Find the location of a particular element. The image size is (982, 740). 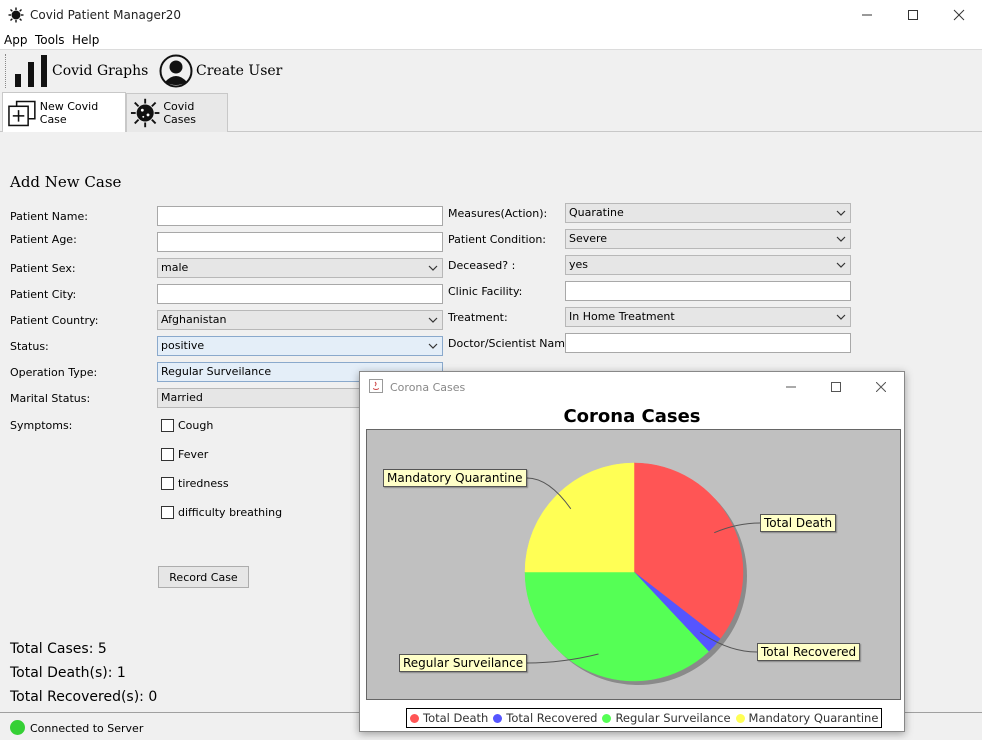

legend-label: Regular Surveilance is located at coordinates (673, 718).